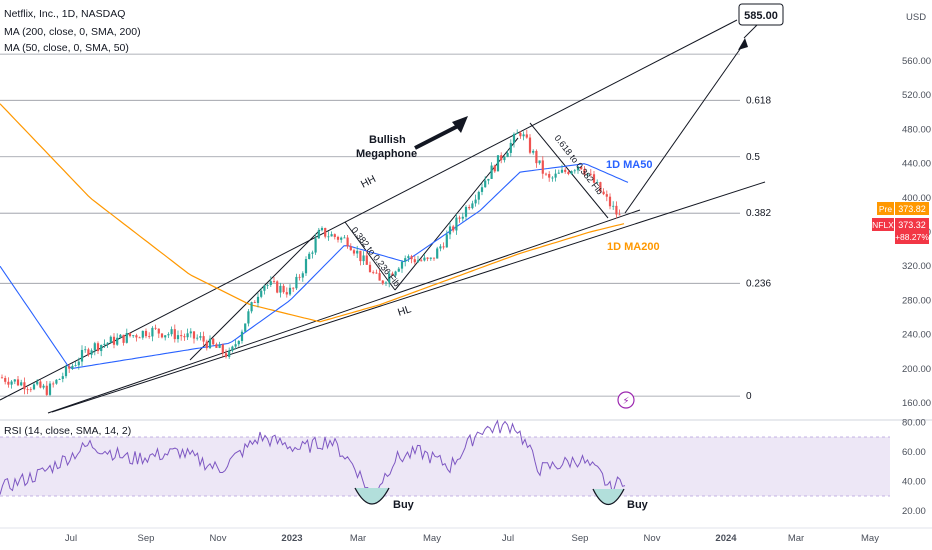 The height and width of the screenshot is (550, 932). What do you see at coordinates (578, 164) in the screenshot?
I see `fib-retrace-label-2: 0.618 to 0.382 Fib` at bounding box center [578, 164].